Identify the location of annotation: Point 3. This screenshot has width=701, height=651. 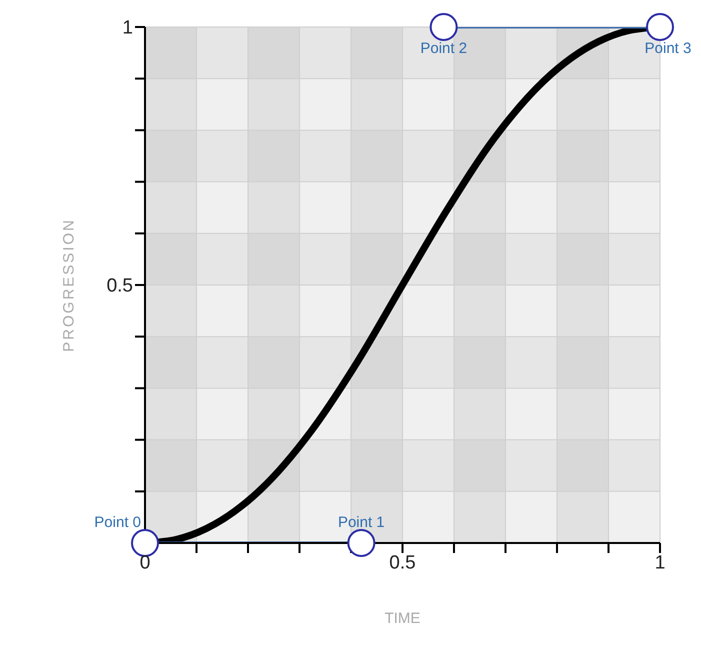
(668, 48).